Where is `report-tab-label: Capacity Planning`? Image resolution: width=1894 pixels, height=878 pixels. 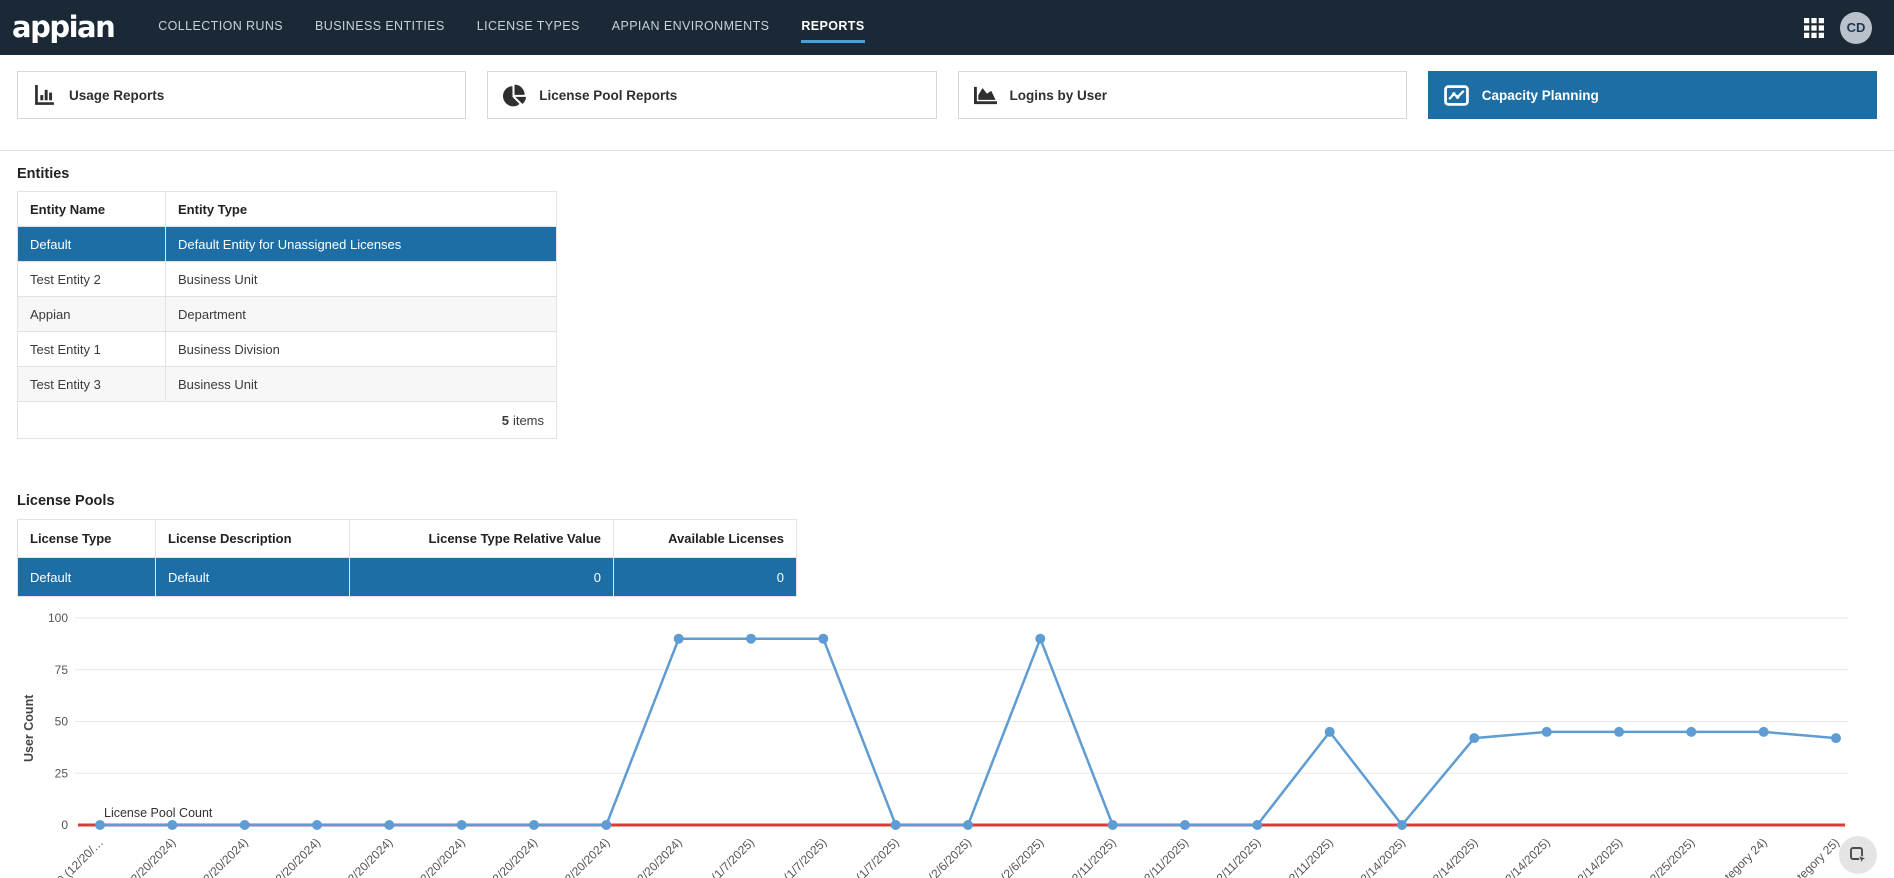
report-tab-label: Capacity Planning is located at coordinates (1540, 95).